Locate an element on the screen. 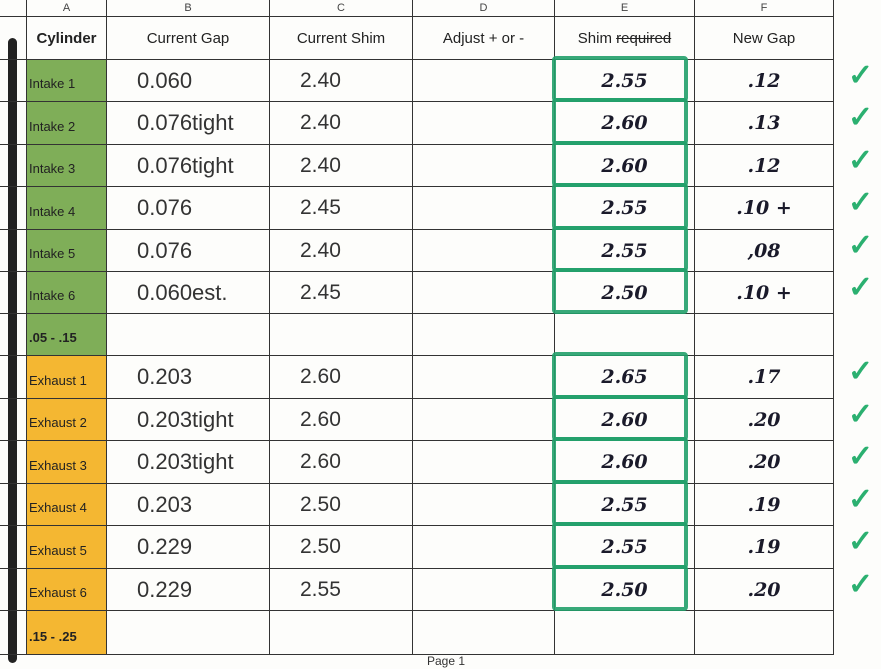 This screenshot has width=881, height=669. cylinder-cell: Intake 4 is located at coordinates (67, 208).